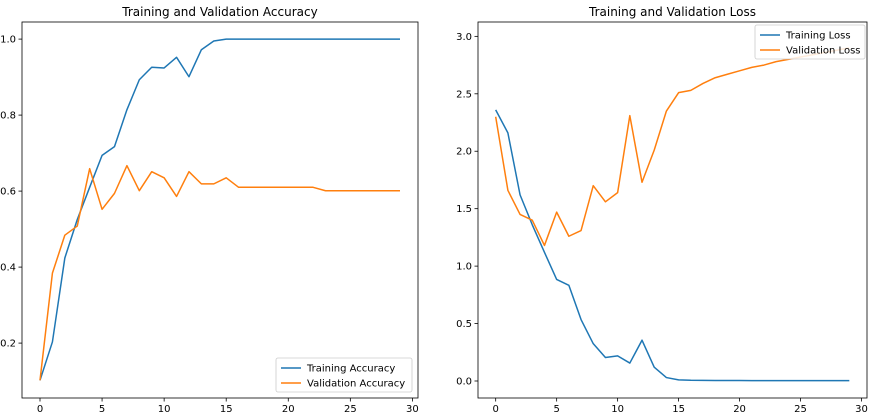 This screenshot has height=418, width=875. What do you see at coordinates (356, 384) in the screenshot?
I see `legend-label-validation-accuracy: Validation Accuracy` at bounding box center [356, 384].